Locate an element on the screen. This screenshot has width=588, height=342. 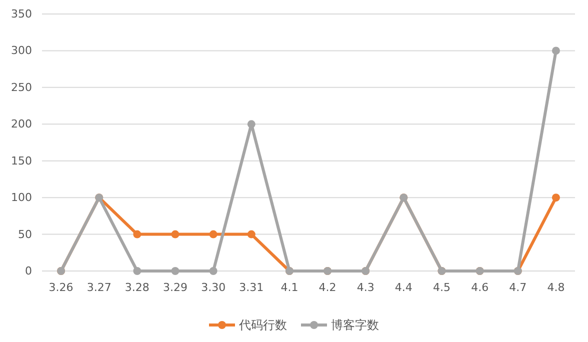
y-tick-label: 50 is located at coordinates (25, 234).